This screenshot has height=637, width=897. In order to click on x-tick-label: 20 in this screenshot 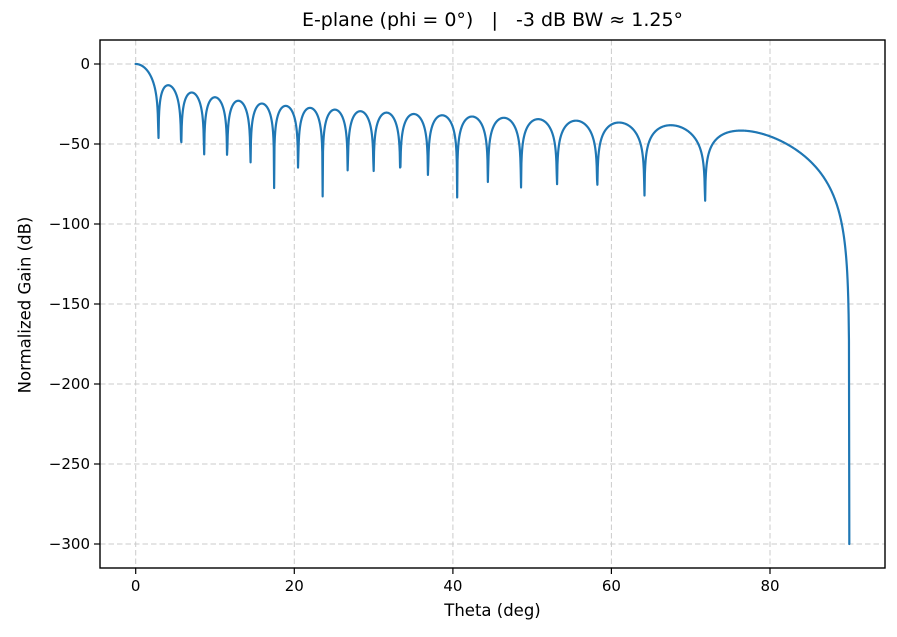, I will do `click(294, 586)`.